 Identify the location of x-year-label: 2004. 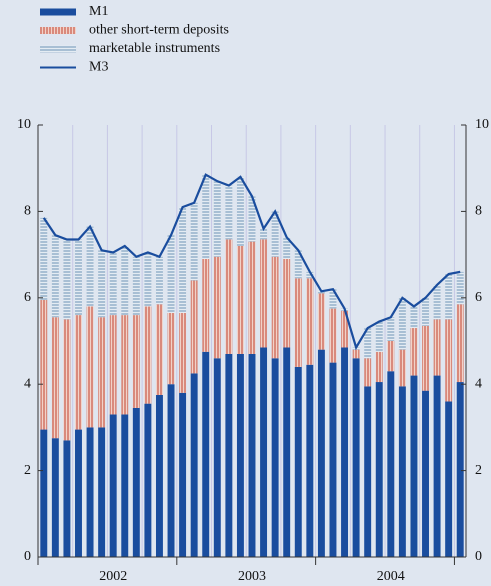
(391, 576).